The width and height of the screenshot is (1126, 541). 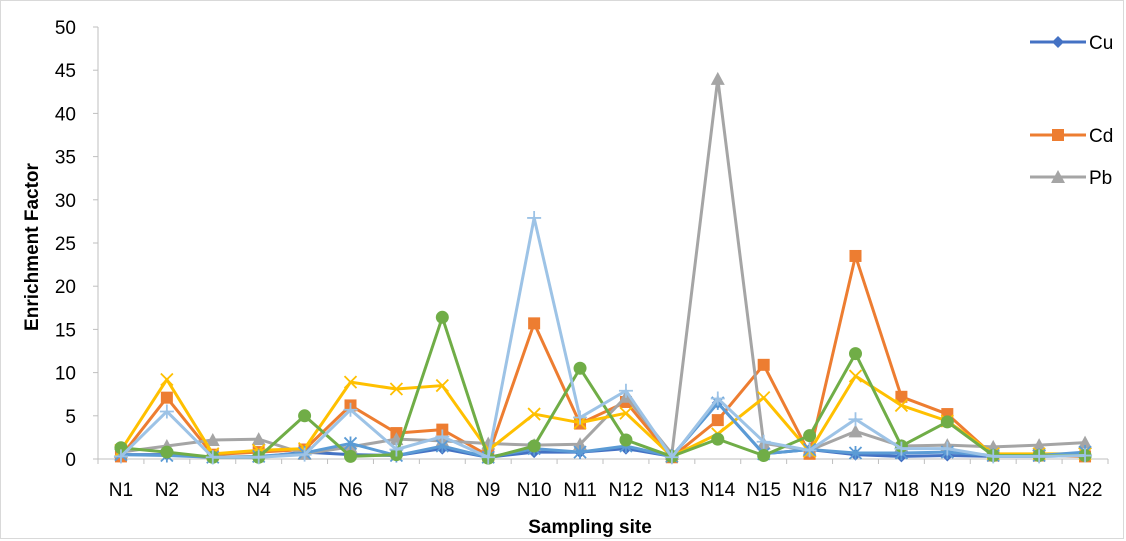 What do you see at coordinates (1101, 43) in the screenshot?
I see `legend-label: Cu` at bounding box center [1101, 43].